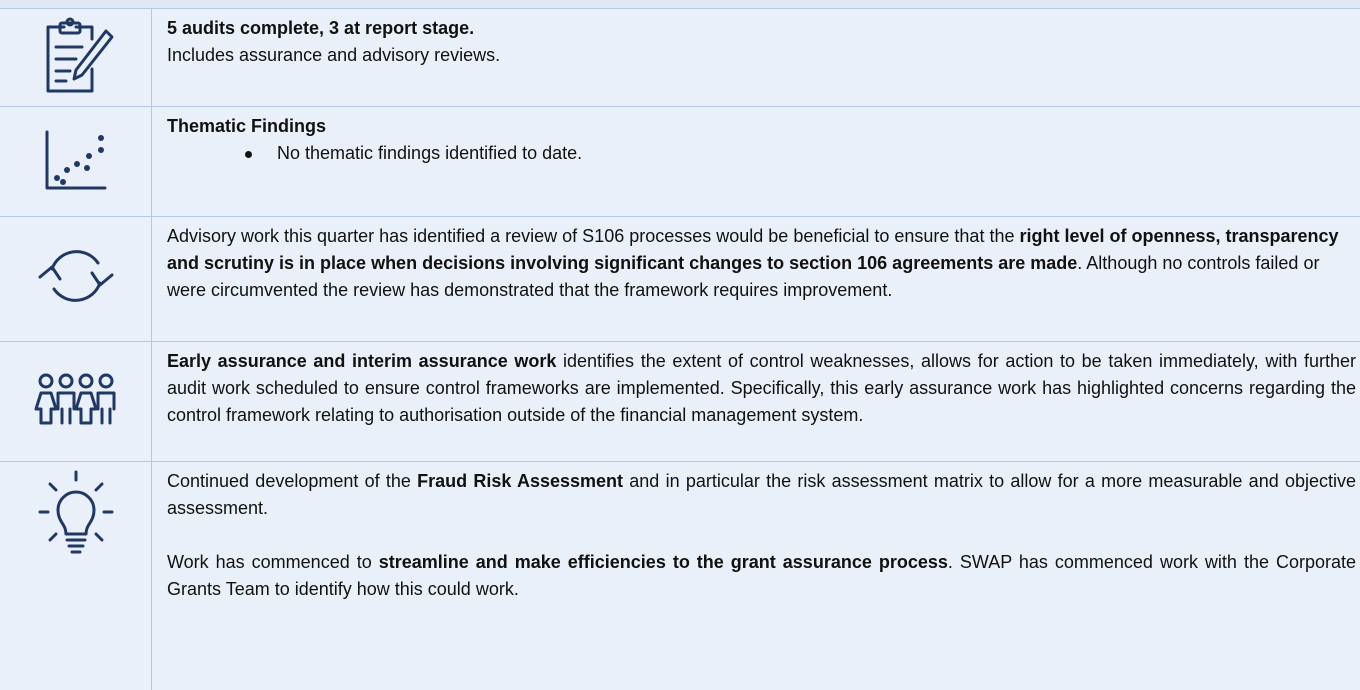  Describe the element at coordinates (79, 55) in the screenshot. I see `clipboard-icon` at that location.